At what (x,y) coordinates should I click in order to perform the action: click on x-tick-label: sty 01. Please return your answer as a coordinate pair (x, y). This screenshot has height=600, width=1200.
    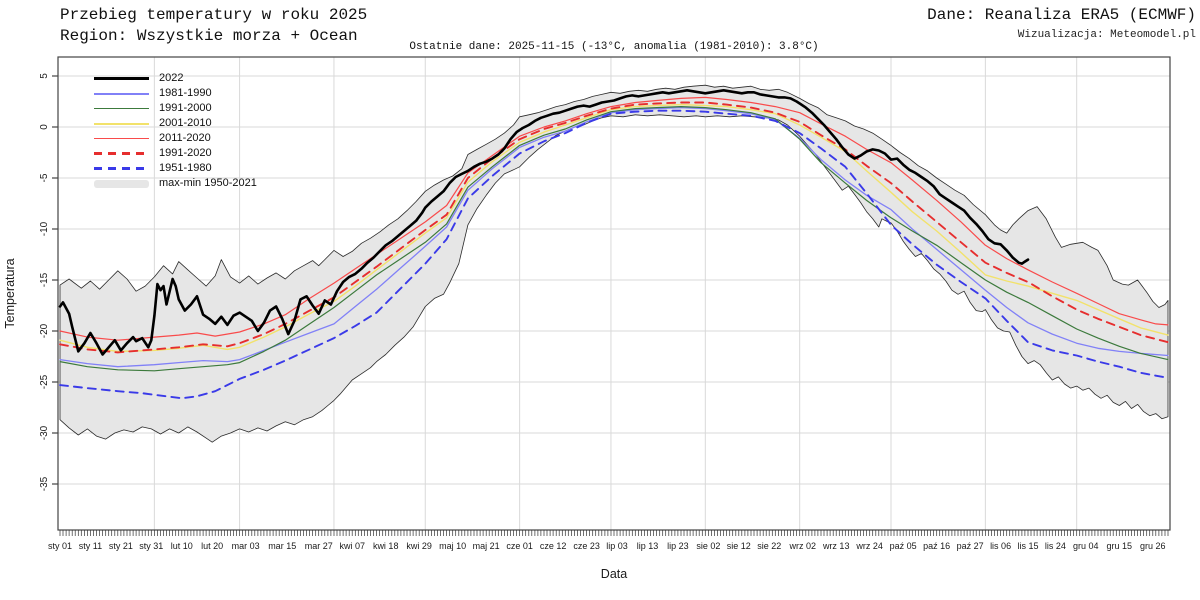
    Looking at the image, I should click on (60, 546).